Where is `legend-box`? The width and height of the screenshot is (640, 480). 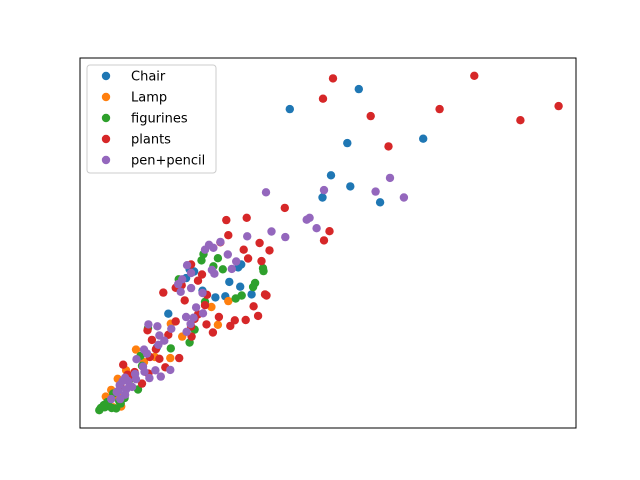 legend-box is located at coordinates (151, 119).